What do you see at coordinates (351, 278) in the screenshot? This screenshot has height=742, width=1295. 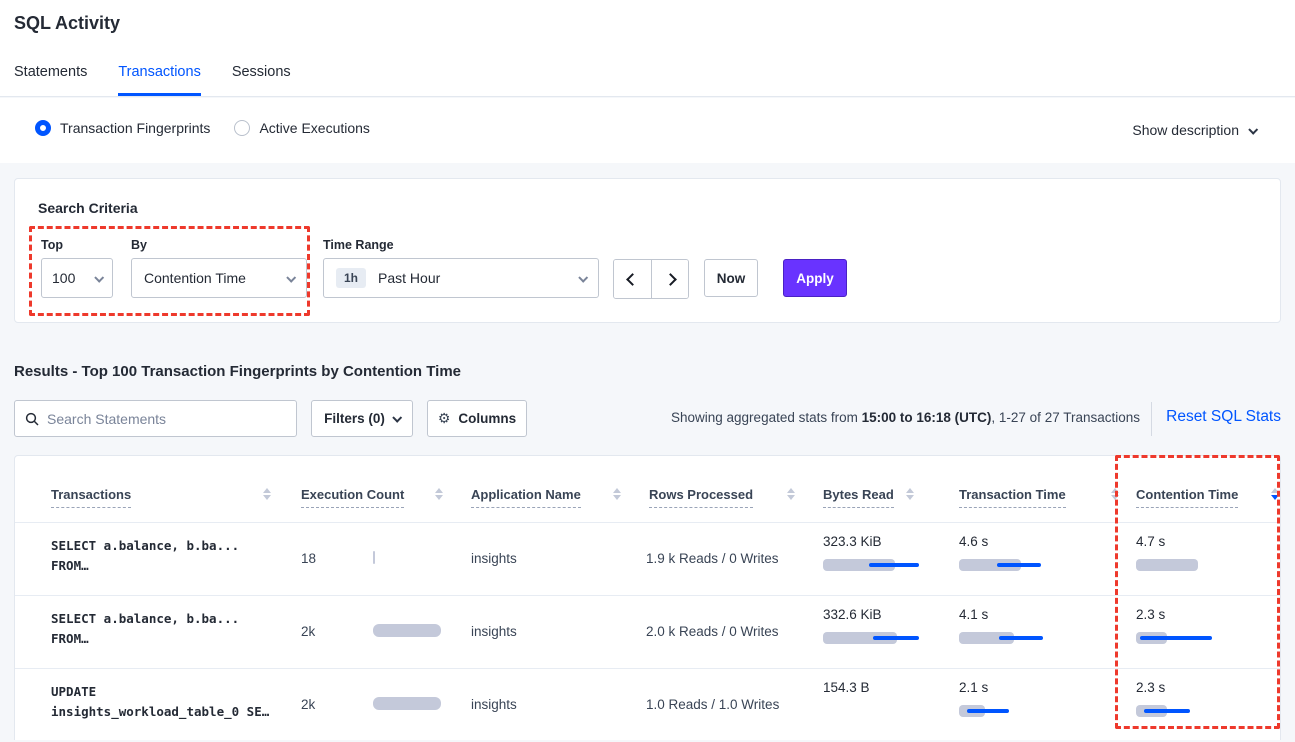 I see `time-range-badge: 1h` at bounding box center [351, 278].